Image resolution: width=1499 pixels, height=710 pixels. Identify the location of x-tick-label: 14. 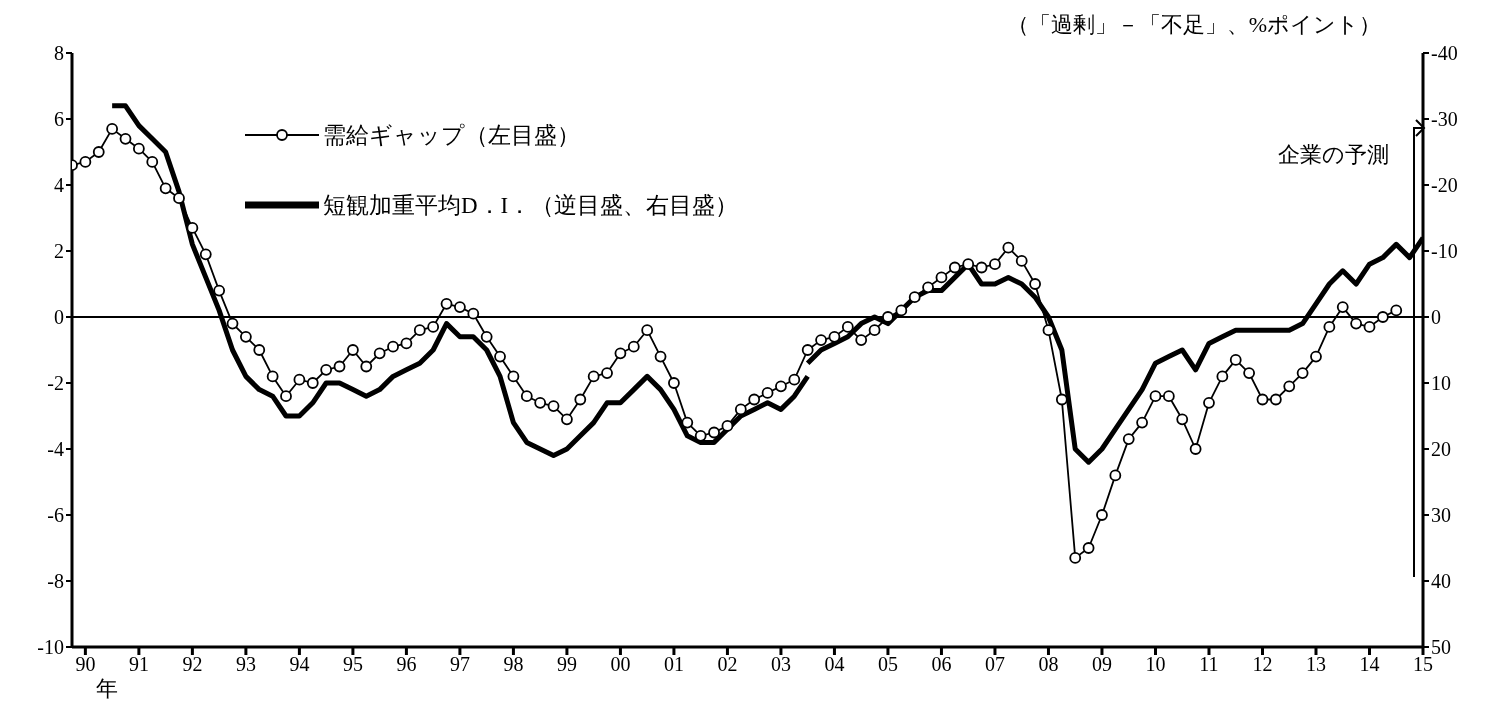
(1369, 664).